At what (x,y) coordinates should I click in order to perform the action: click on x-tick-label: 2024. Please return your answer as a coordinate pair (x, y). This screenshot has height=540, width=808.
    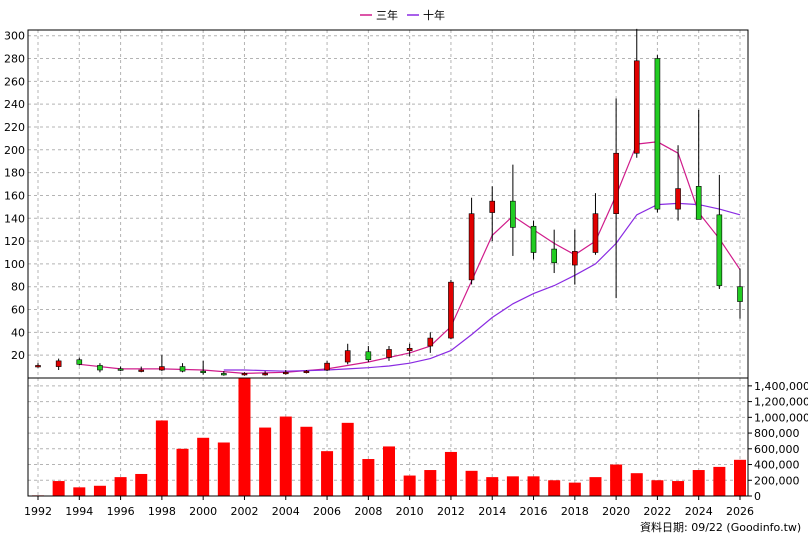
    Looking at the image, I should click on (699, 511).